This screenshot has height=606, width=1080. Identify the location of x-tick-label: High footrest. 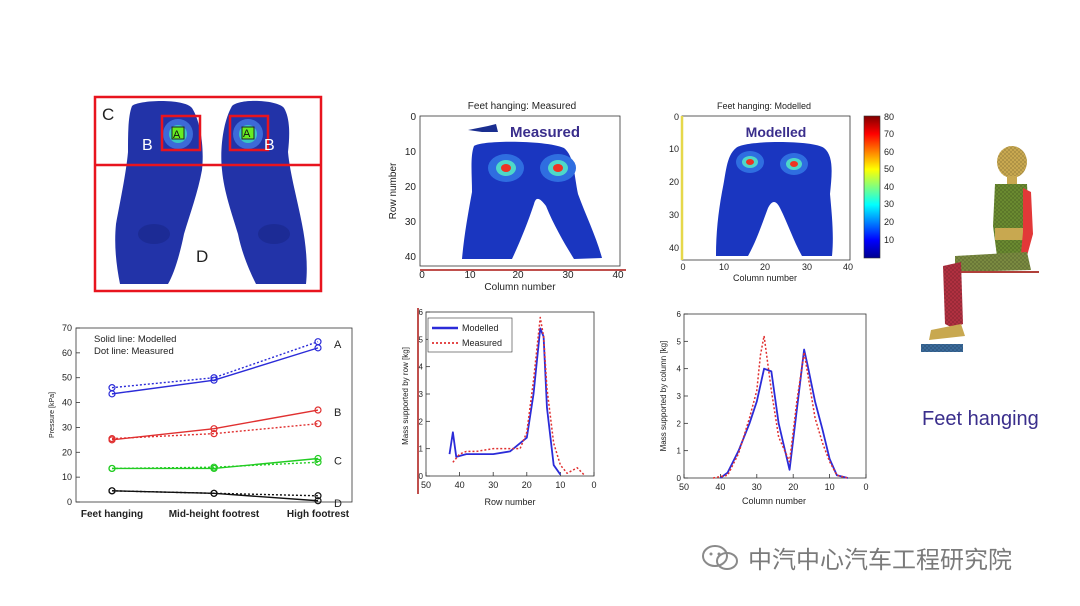
(318, 514).